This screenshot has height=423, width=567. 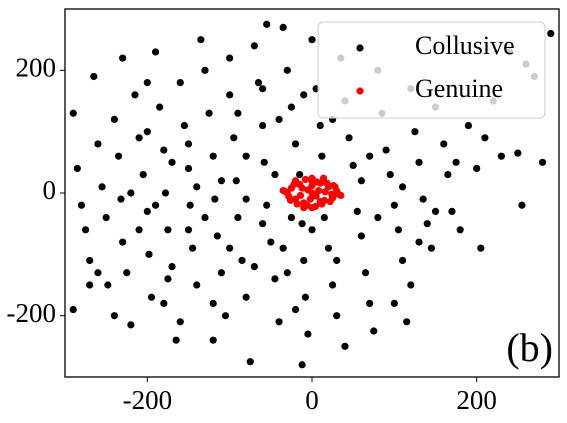 I want to click on annotation: (b), so click(x=529, y=347).